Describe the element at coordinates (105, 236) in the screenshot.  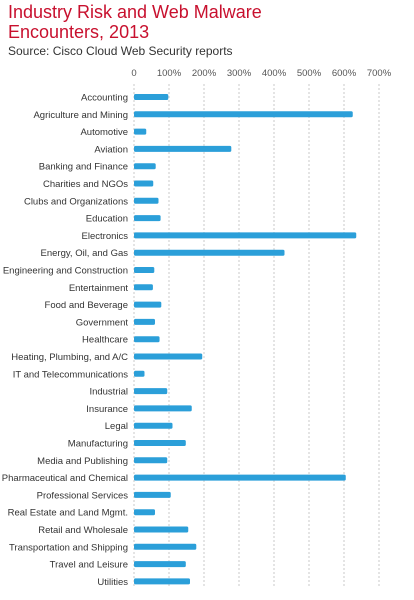
I see `category-label: Electronics` at that location.